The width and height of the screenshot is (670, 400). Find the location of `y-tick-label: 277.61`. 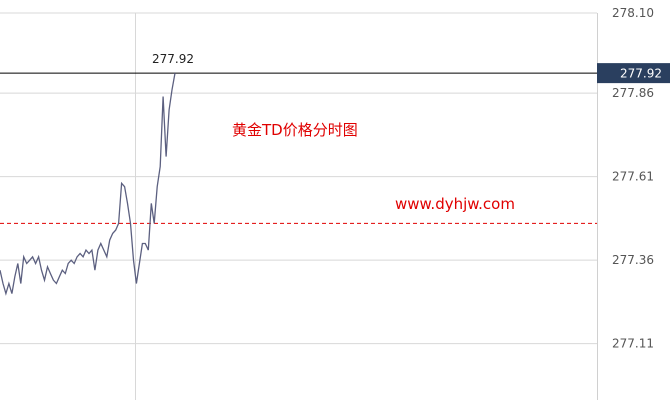

y-tick-label: 277.61 is located at coordinates (633, 177).